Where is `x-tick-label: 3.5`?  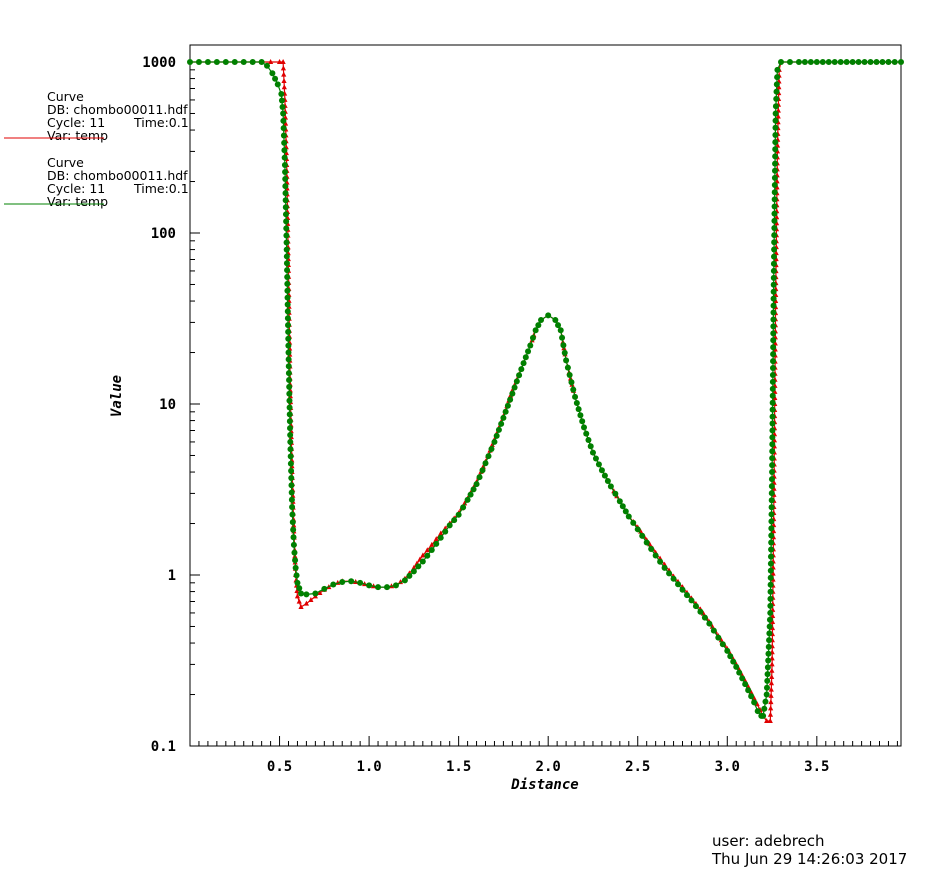
x-tick-label: 3.5 is located at coordinates (816, 767).